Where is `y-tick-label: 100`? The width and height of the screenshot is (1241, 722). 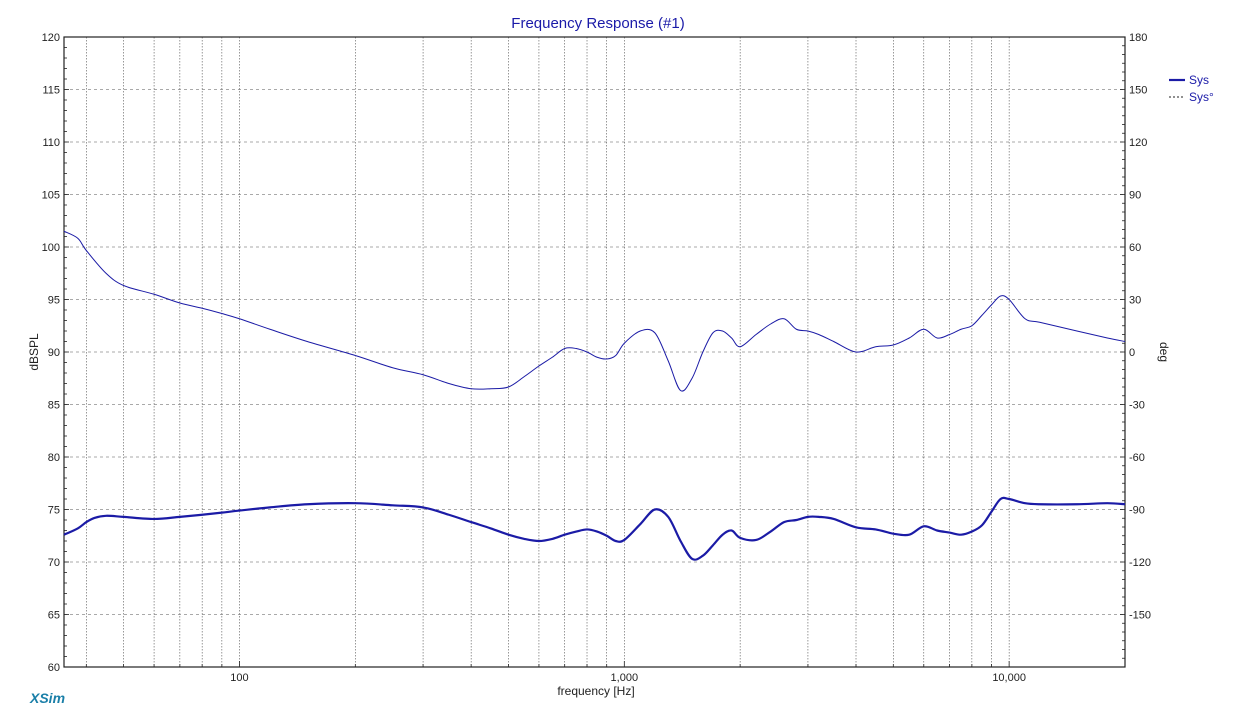 y-tick-label: 100 is located at coordinates (51, 248).